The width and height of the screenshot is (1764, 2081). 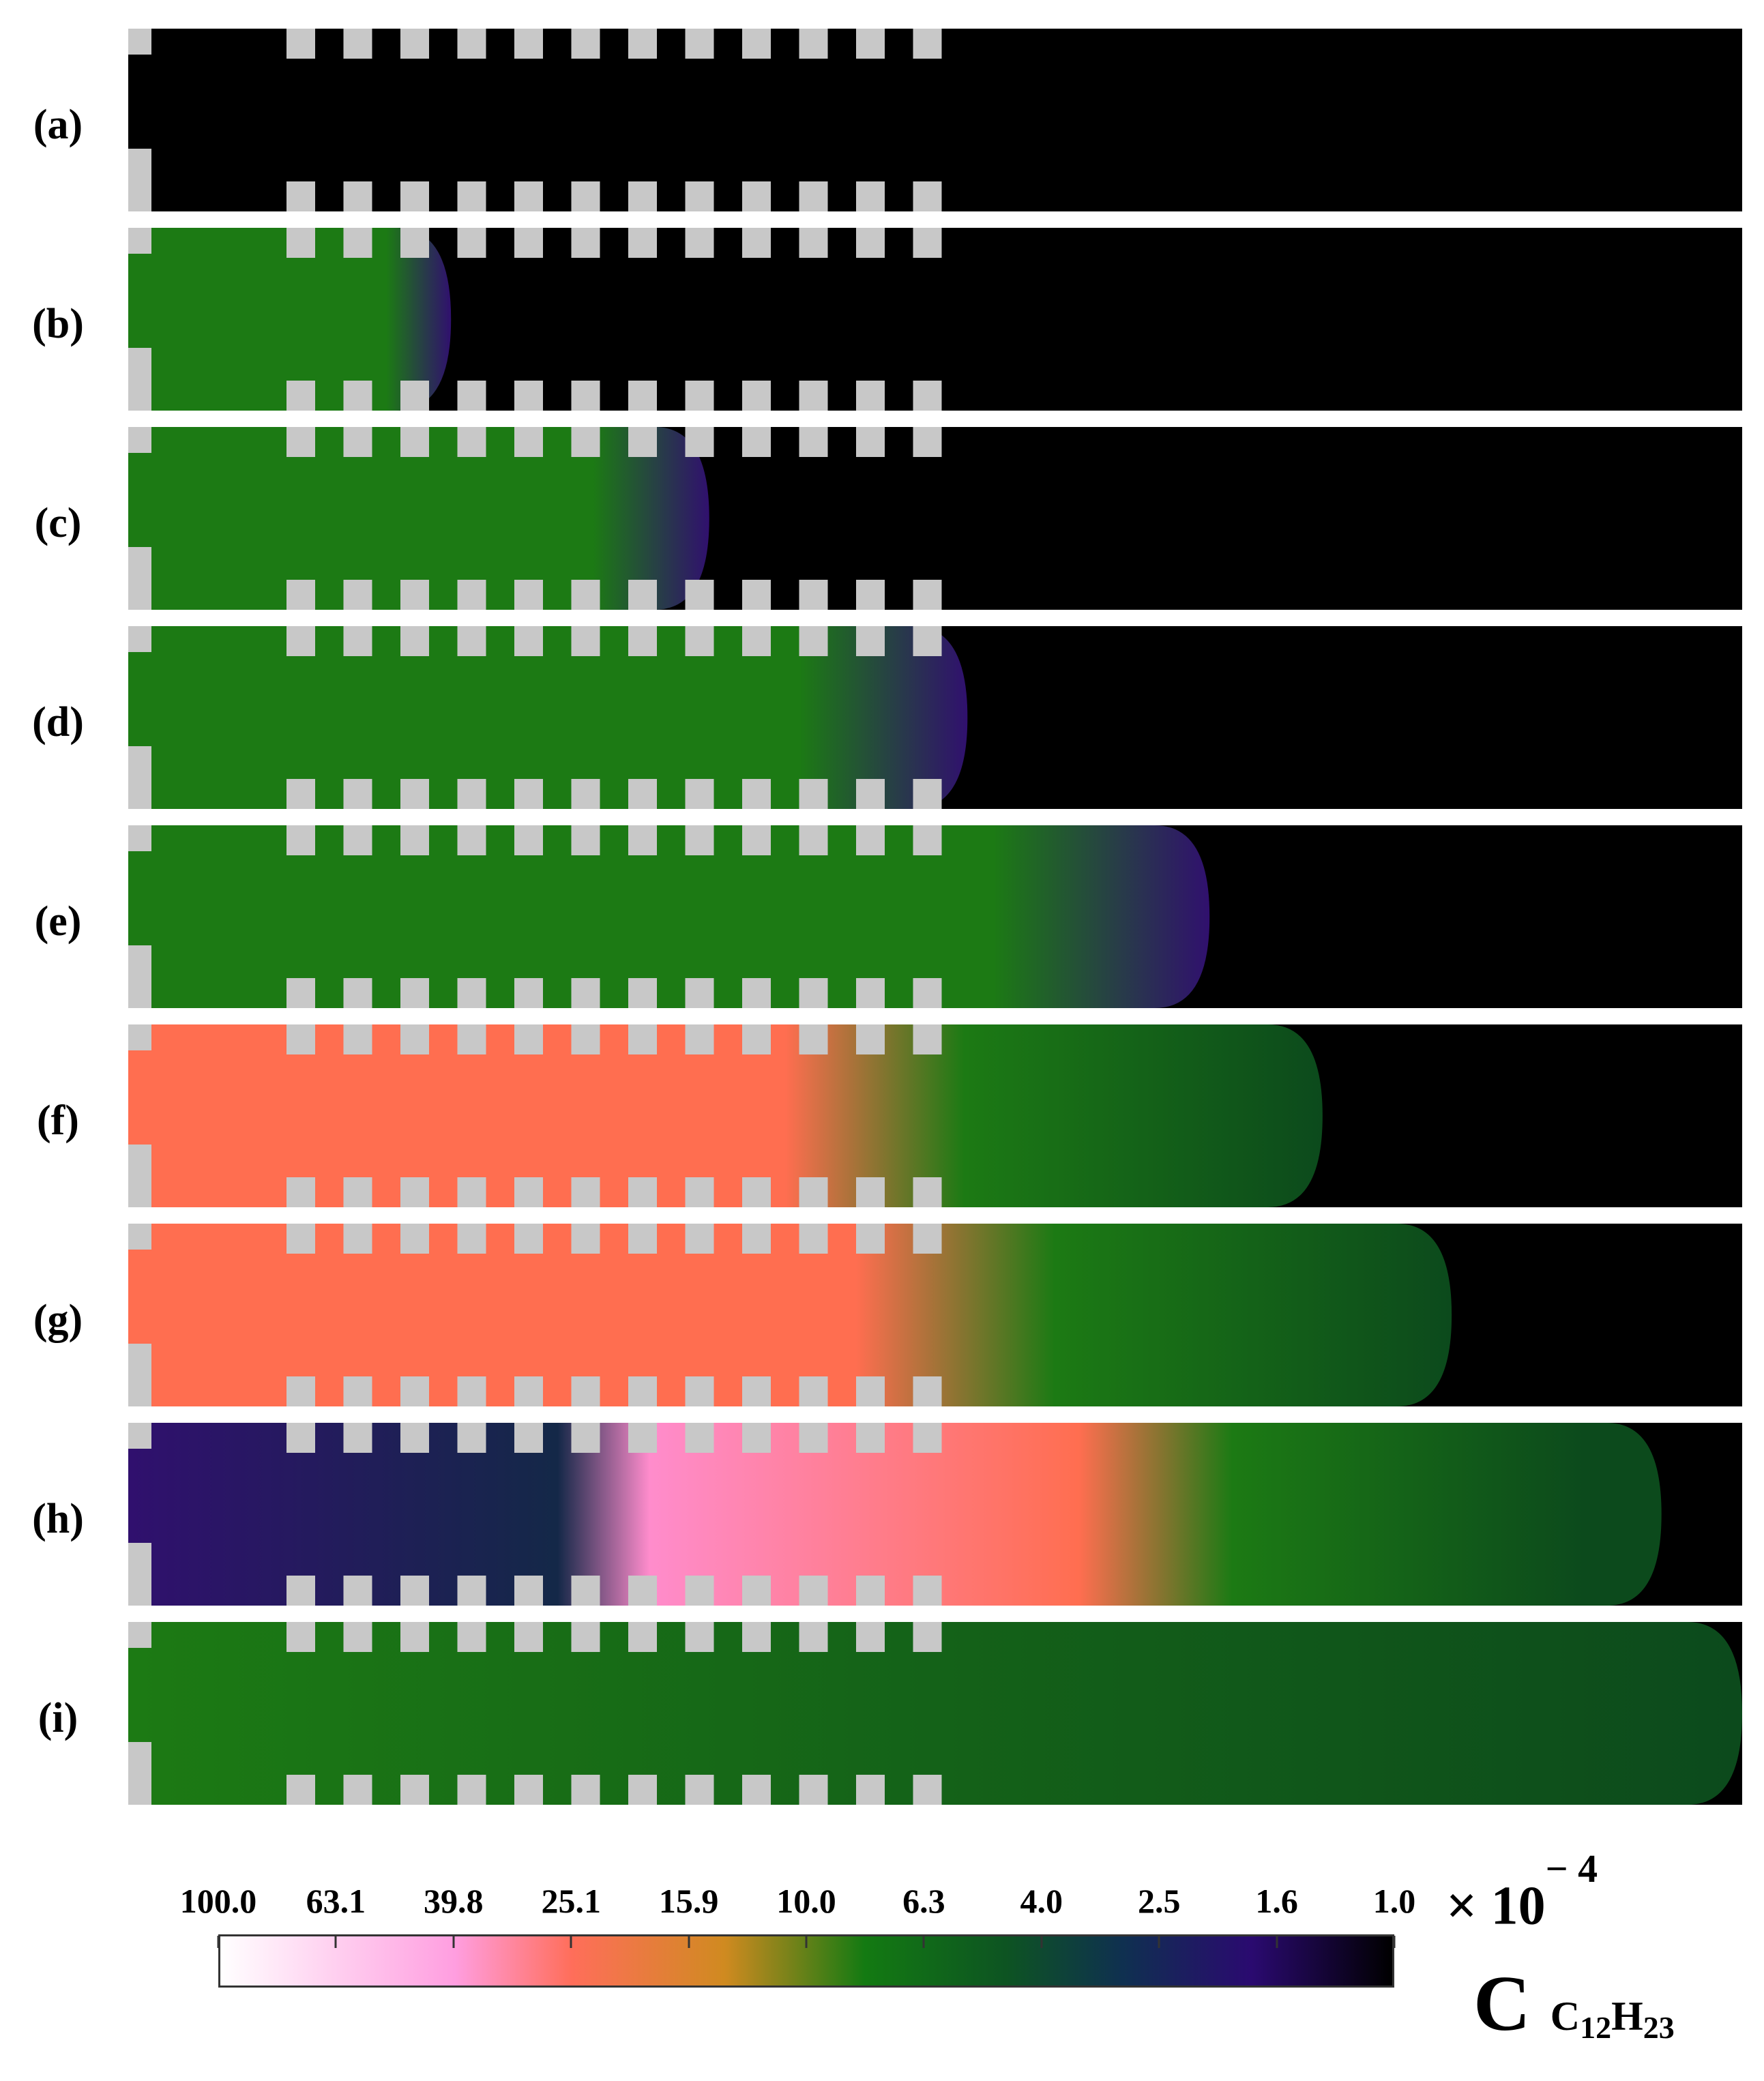 What do you see at coordinates (218, 1901) in the screenshot?
I see `colorbar-tick-label: 100.0` at bounding box center [218, 1901].